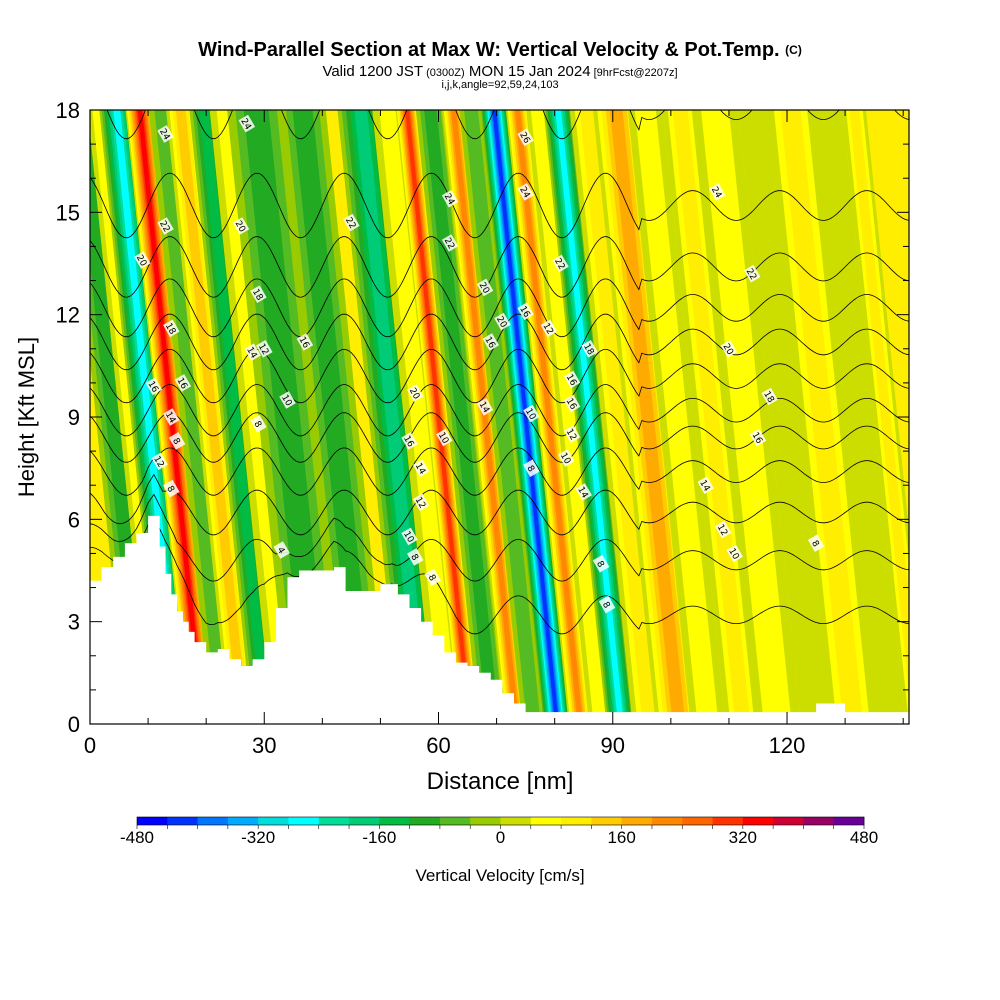 Image resolution: width=1000 pixels, height=1000 pixels. Describe the element at coordinates (74, 724) in the screenshot. I see `y-tick-label: 0` at that location.